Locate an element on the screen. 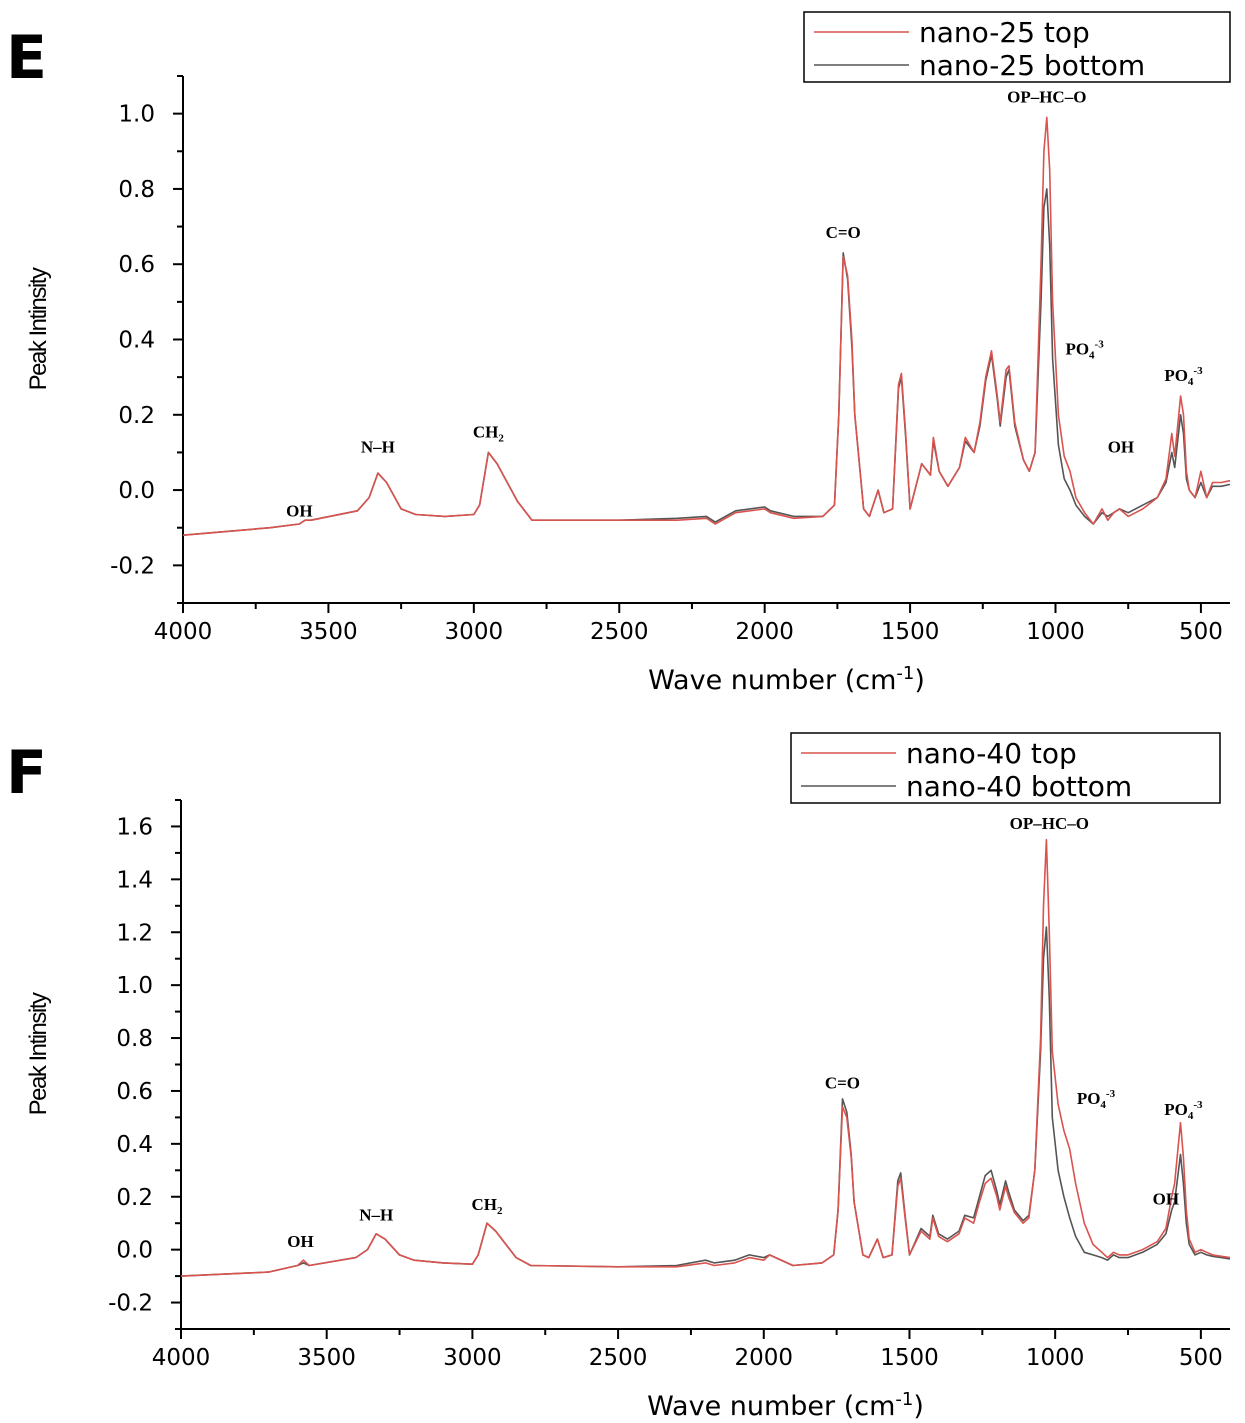  legend-label: nano-40 bottom is located at coordinates (1019, 786).